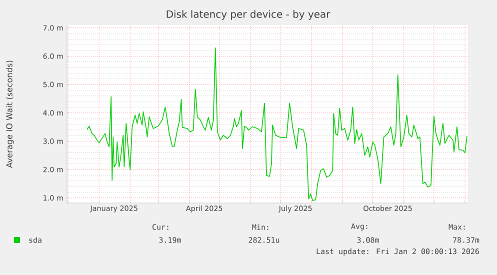 The image size is (497, 275). What do you see at coordinates (10, 114) in the screenshot?
I see `y-axis-title: Average IO Wait (seconds)` at bounding box center [10, 114].